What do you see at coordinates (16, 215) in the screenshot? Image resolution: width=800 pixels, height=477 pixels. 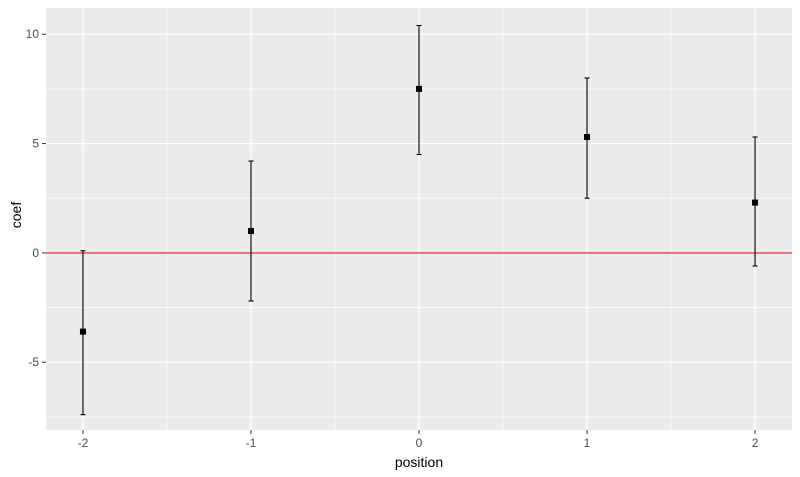 I see `y-axis-title: coef` at bounding box center [16, 215].